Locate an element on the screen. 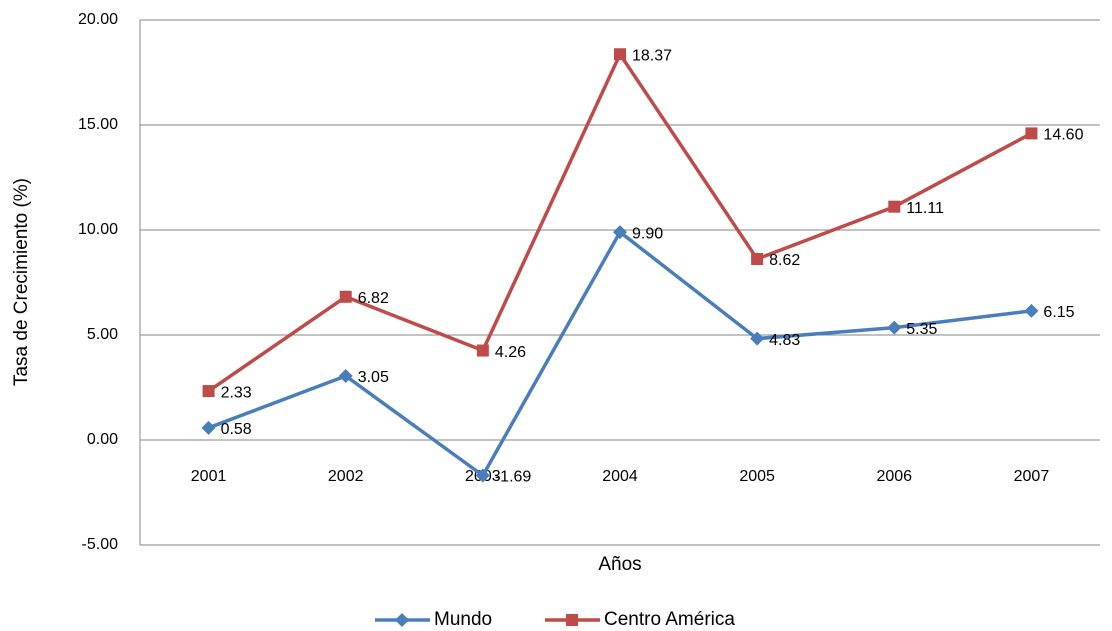  y-tick-label: -5.00 is located at coordinates (100, 544).